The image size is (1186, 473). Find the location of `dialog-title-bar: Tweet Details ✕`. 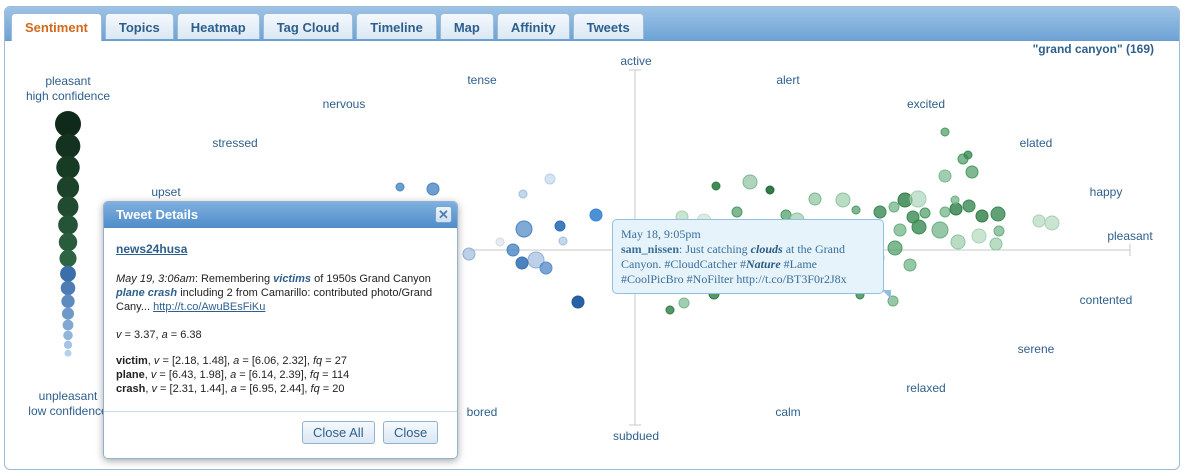

dialog-title-bar: Tweet Details ✕ is located at coordinates (280, 215).